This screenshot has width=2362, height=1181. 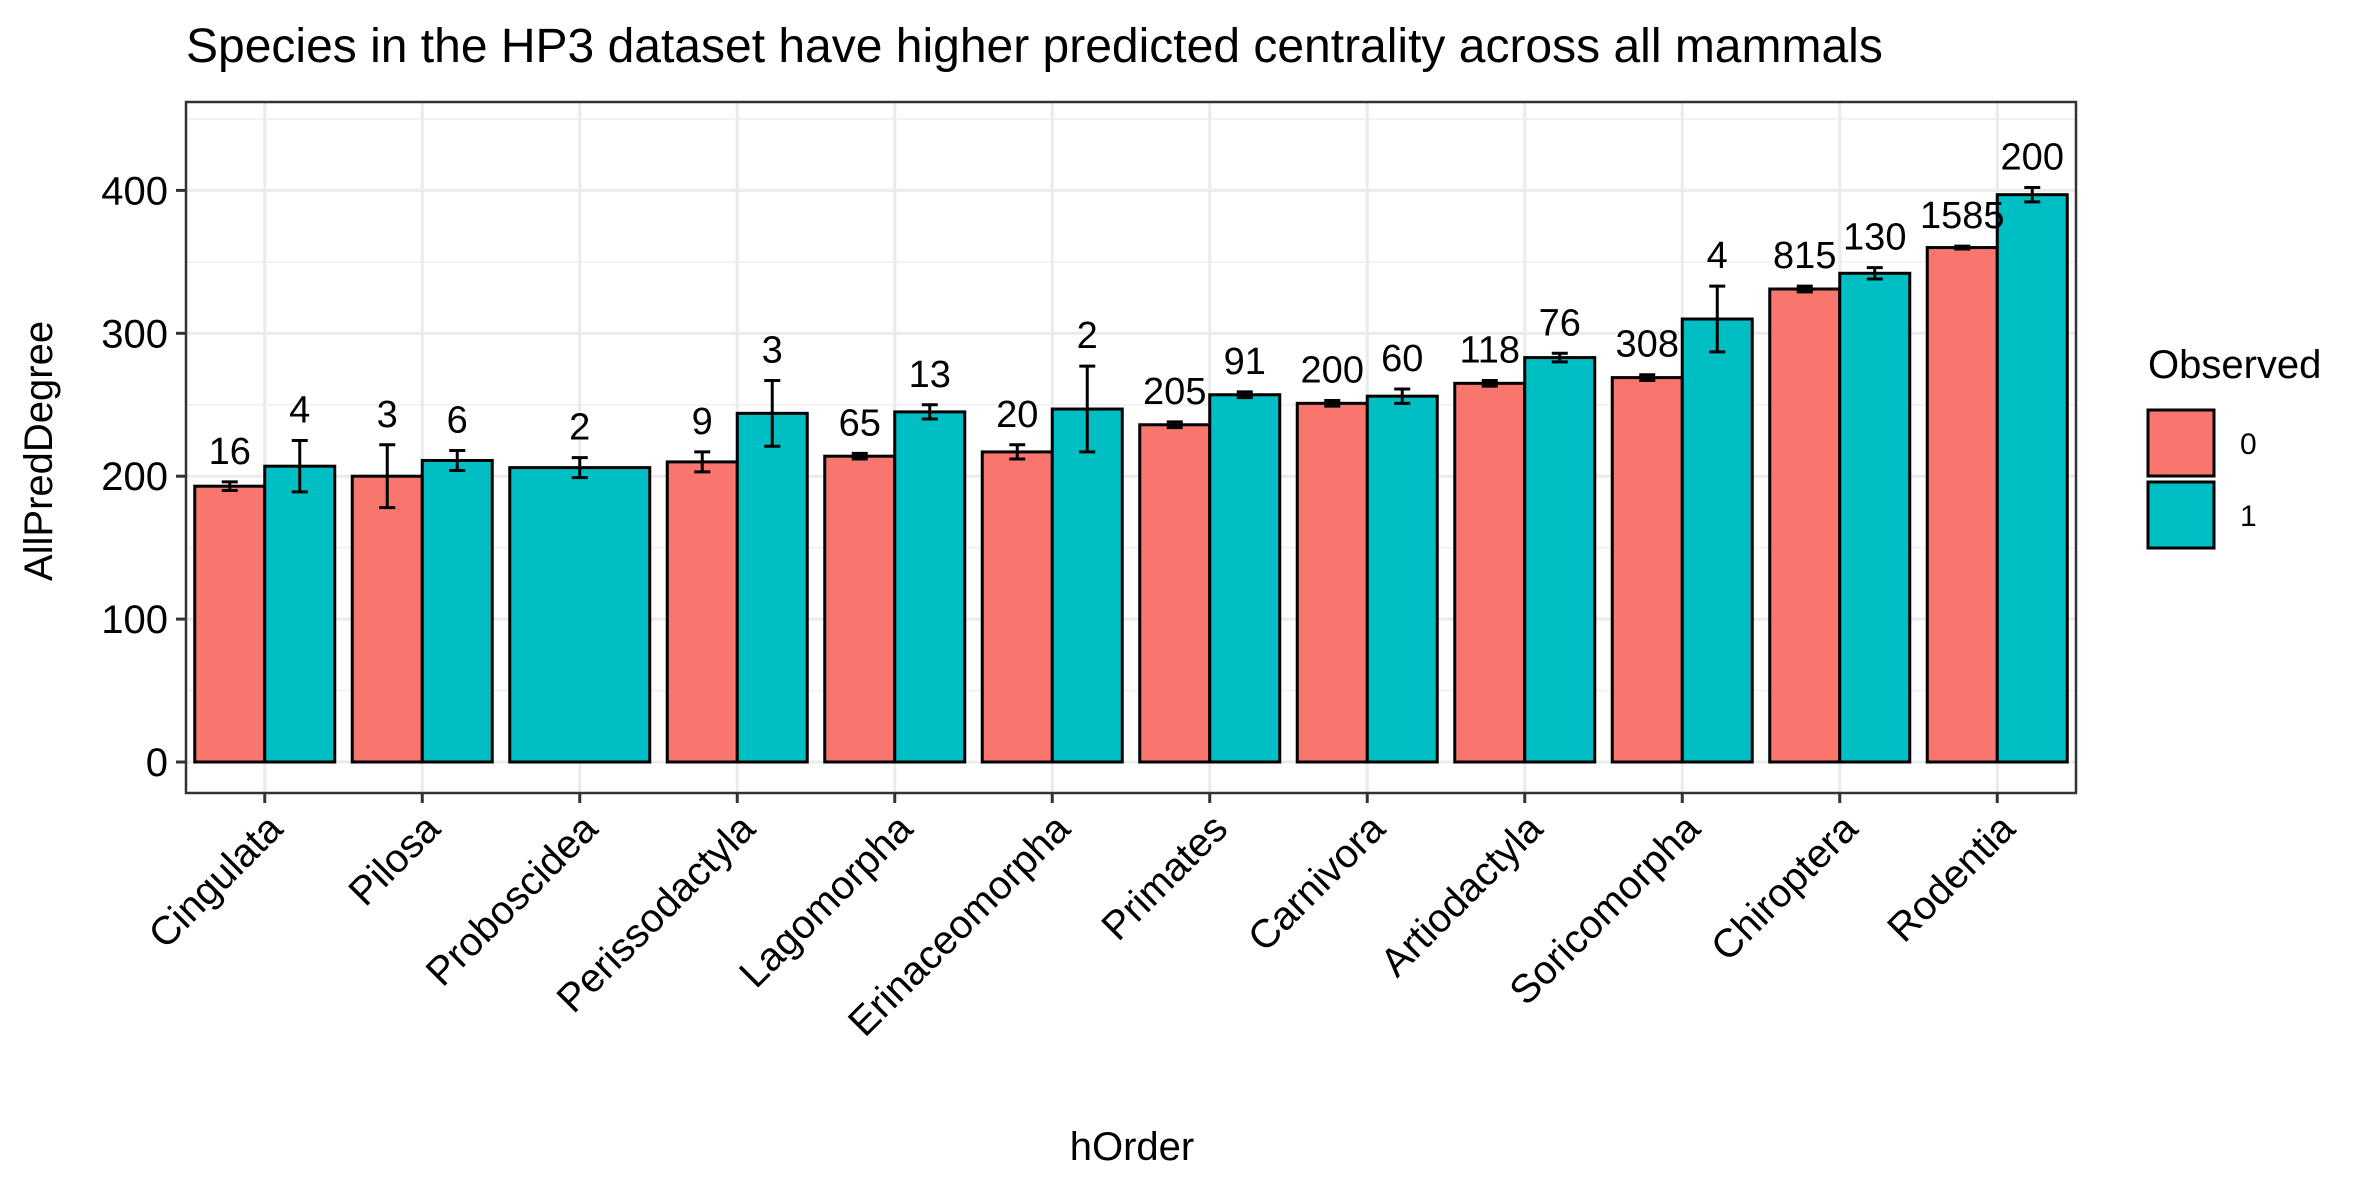 I want to click on bar-count-label: 20, so click(x=1017, y=415).